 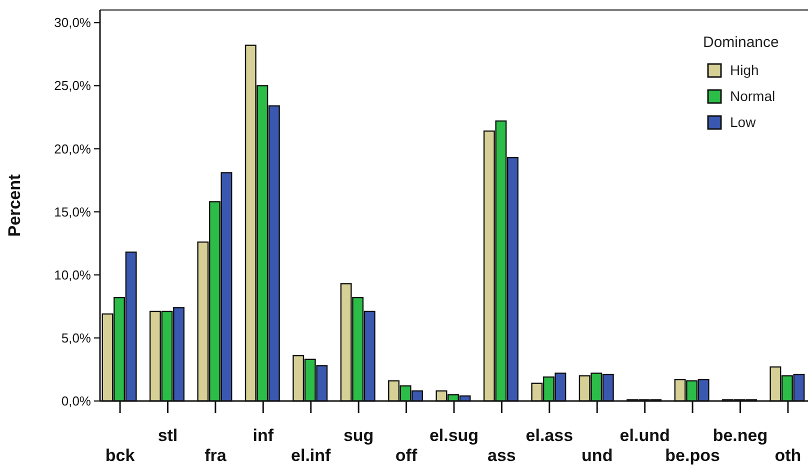 What do you see at coordinates (753, 96) in the screenshot?
I see `legend-label: Normal` at bounding box center [753, 96].